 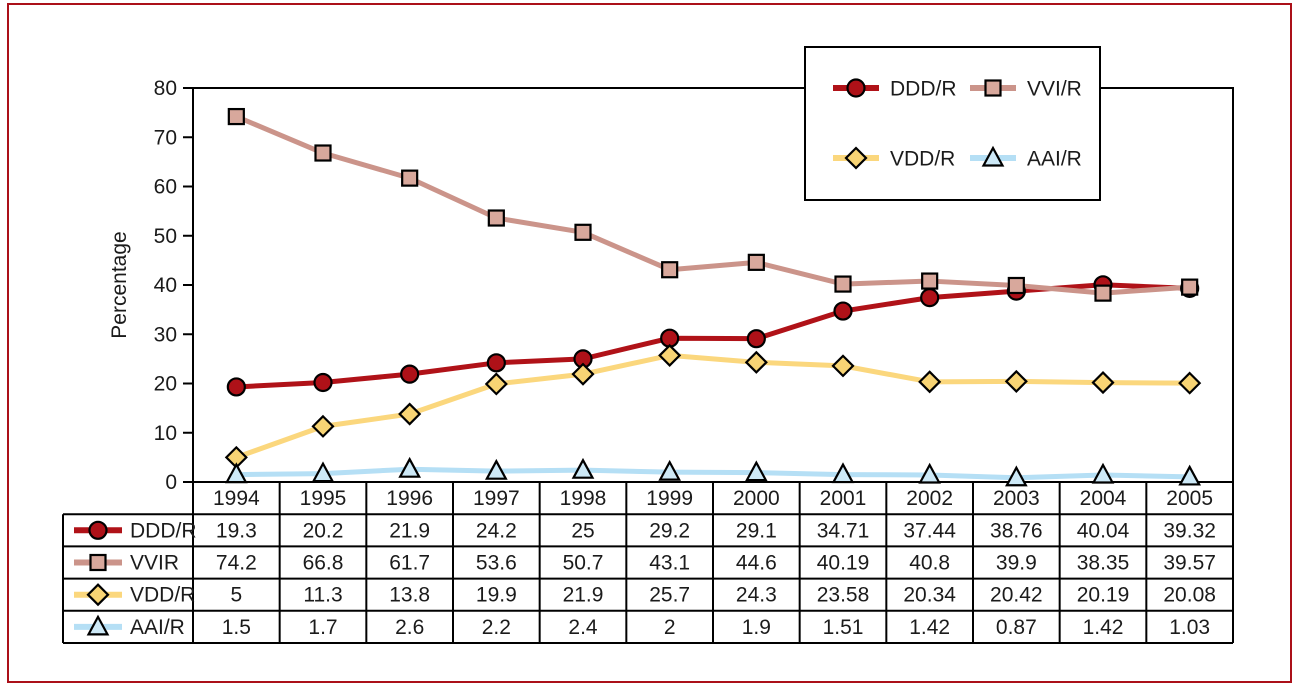 What do you see at coordinates (496, 595) in the screenshot?
I see `table-cell-value: 19.9` at bounding box center [496, 595].